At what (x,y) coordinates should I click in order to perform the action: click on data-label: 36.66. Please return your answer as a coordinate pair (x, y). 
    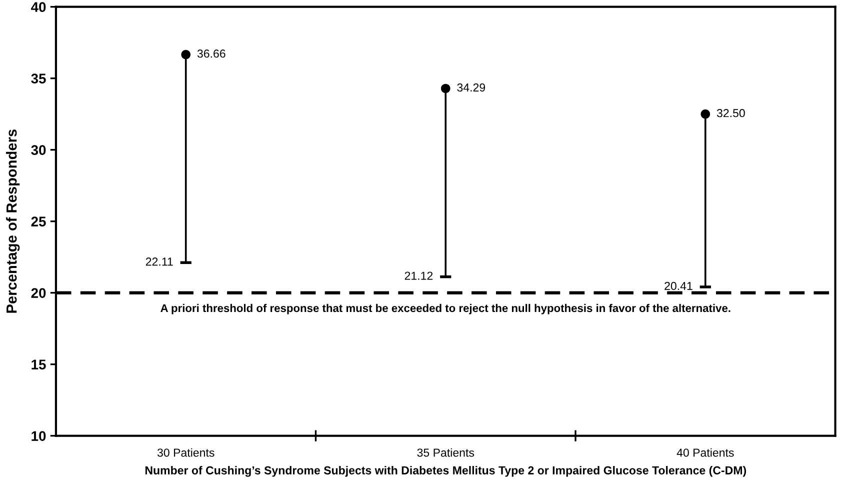
    Looking at the image, I should click on (211, 54).